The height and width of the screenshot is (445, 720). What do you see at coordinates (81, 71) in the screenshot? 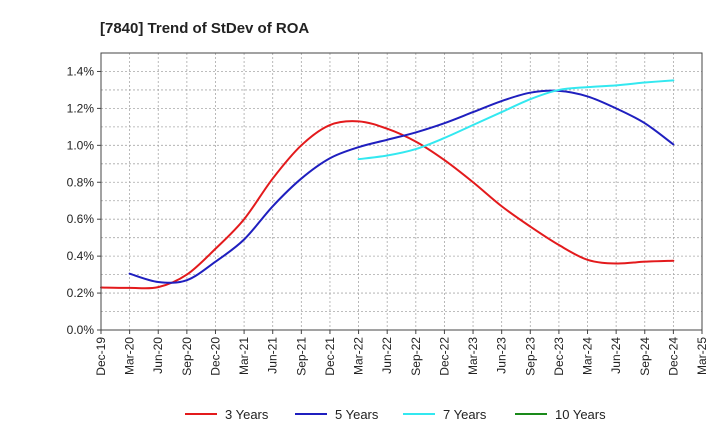
I see `y-tick-label: 1.4%` at bounding box center [81, 71].